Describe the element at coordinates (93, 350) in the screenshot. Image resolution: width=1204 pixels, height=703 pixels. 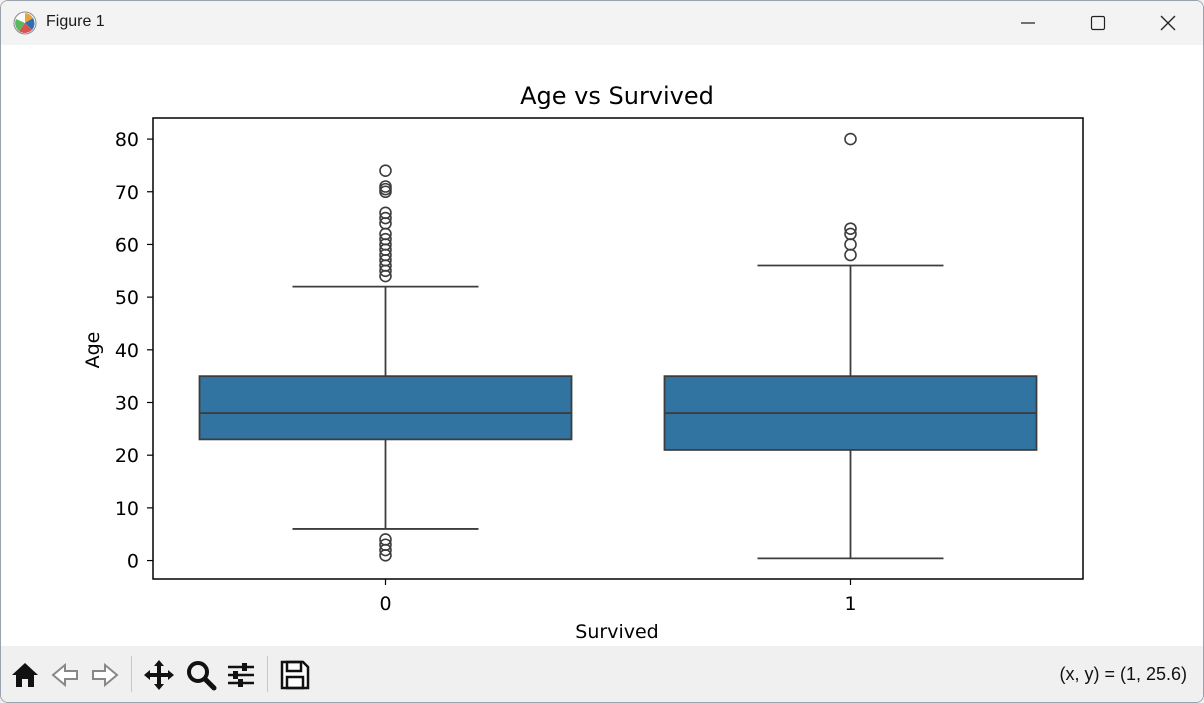
I see `y-axis-label: Age` at that location.